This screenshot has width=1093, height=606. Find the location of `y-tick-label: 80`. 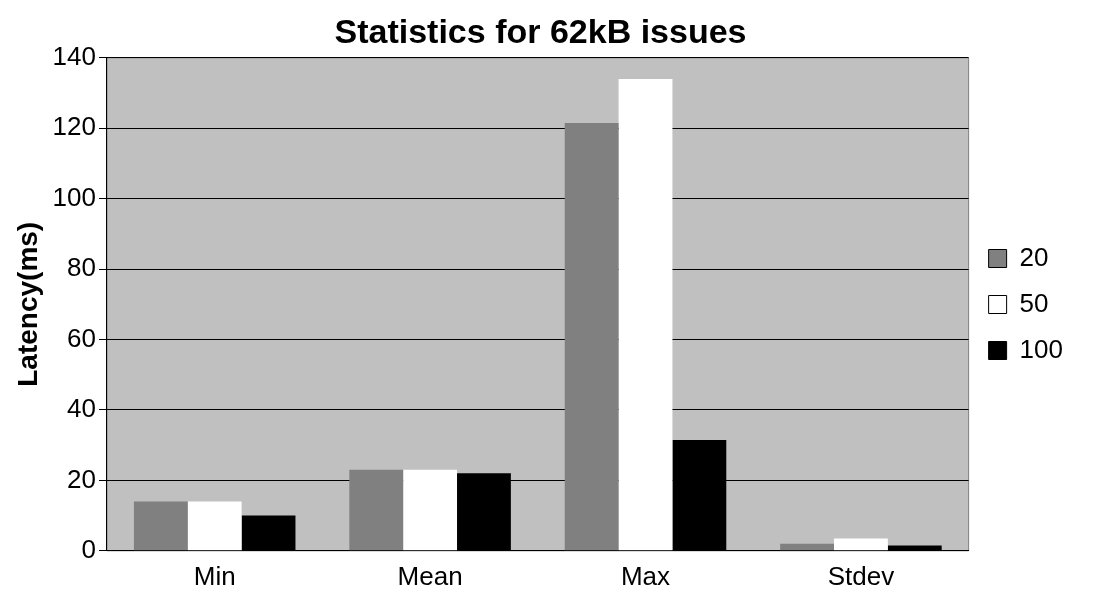

y-tick-label: 80 is located at coordinates (81, 267).